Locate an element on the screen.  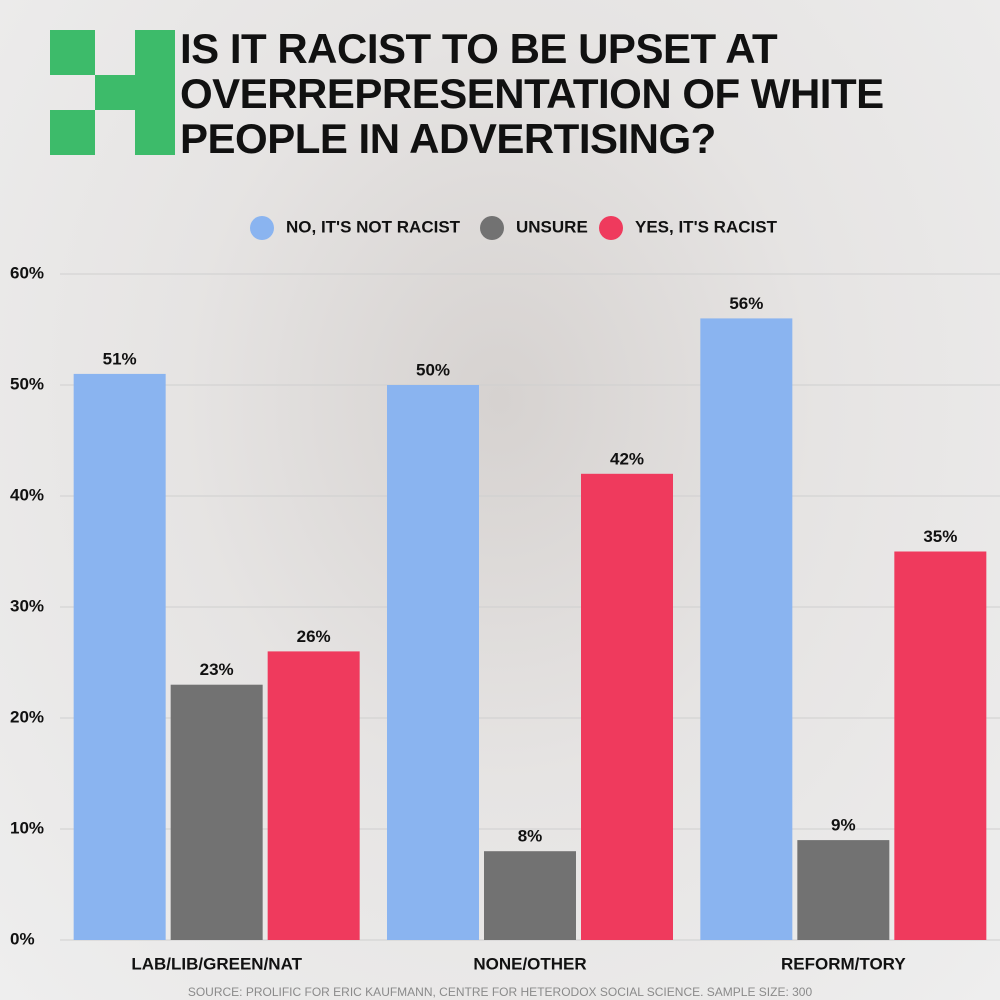
y-tick-label: 20% is located at coordinates (27, 716).